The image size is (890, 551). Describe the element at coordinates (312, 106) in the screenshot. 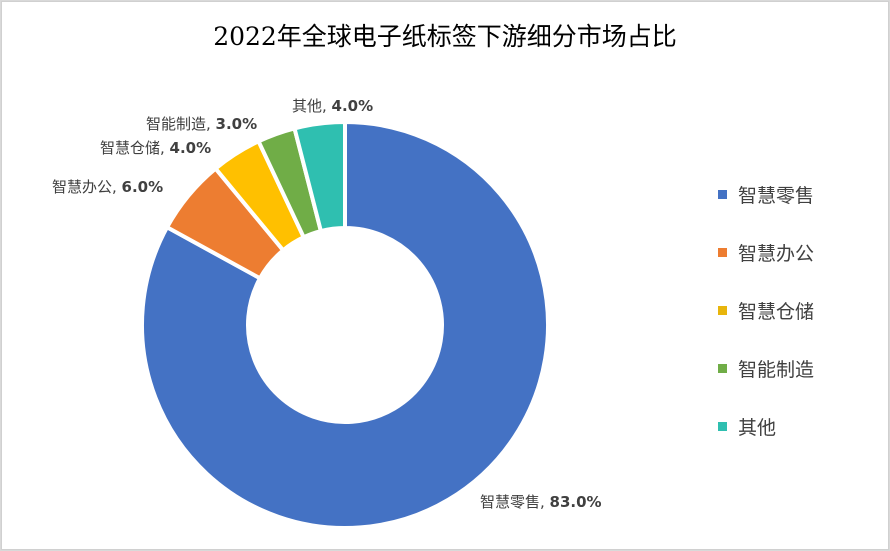

I see `label-name: 其他,` at that location.